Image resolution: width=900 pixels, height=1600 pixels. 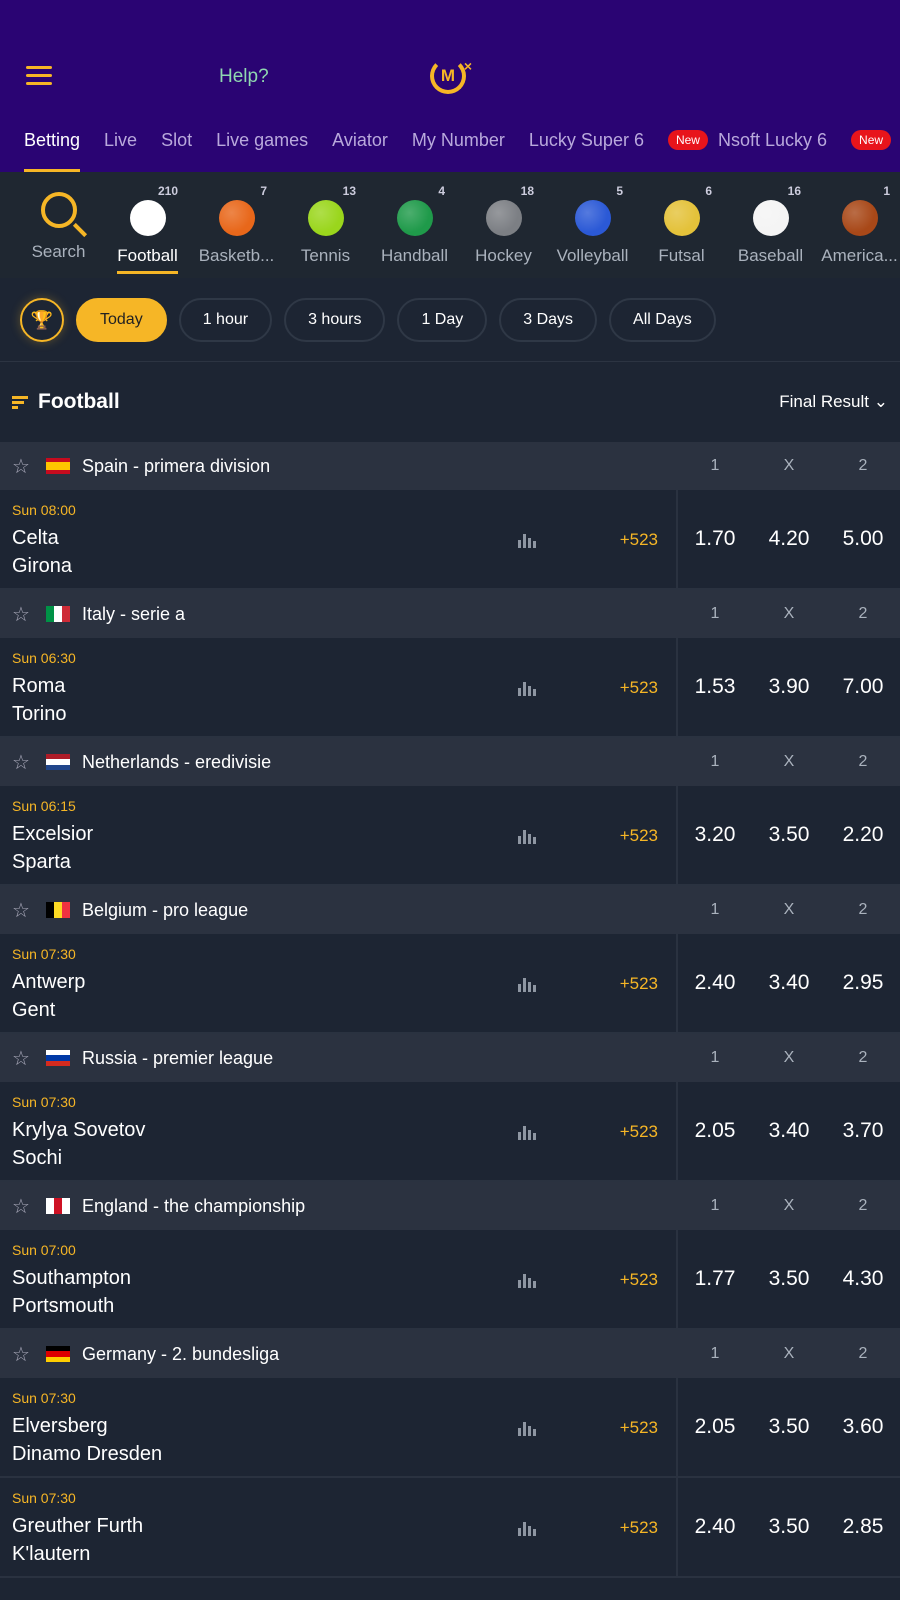 What do you see at coordinates (134, 613) in the screenshot?
I see `league-name: Italy - serie a` at bounding box center [134, 613].